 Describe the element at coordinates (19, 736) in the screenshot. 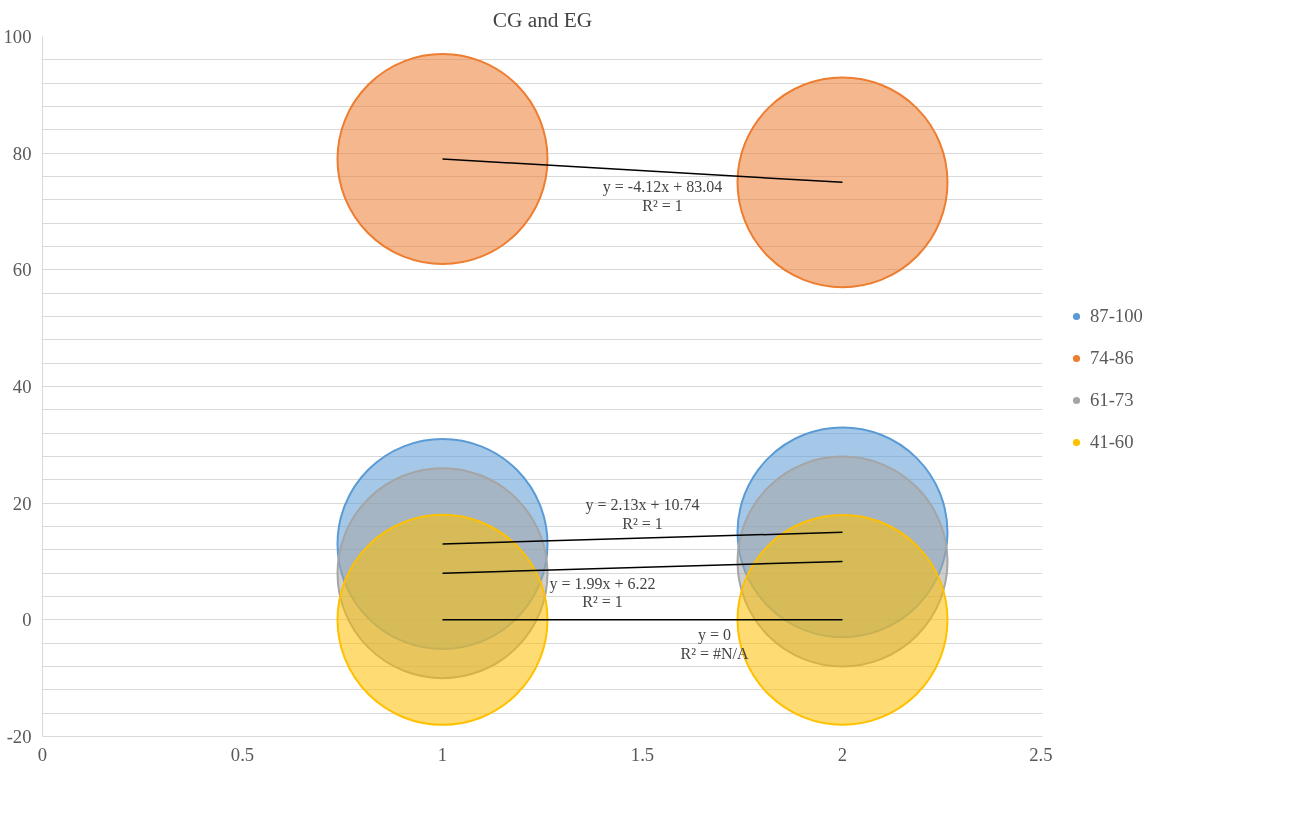

I see `y-tick-label: -20` at that location.